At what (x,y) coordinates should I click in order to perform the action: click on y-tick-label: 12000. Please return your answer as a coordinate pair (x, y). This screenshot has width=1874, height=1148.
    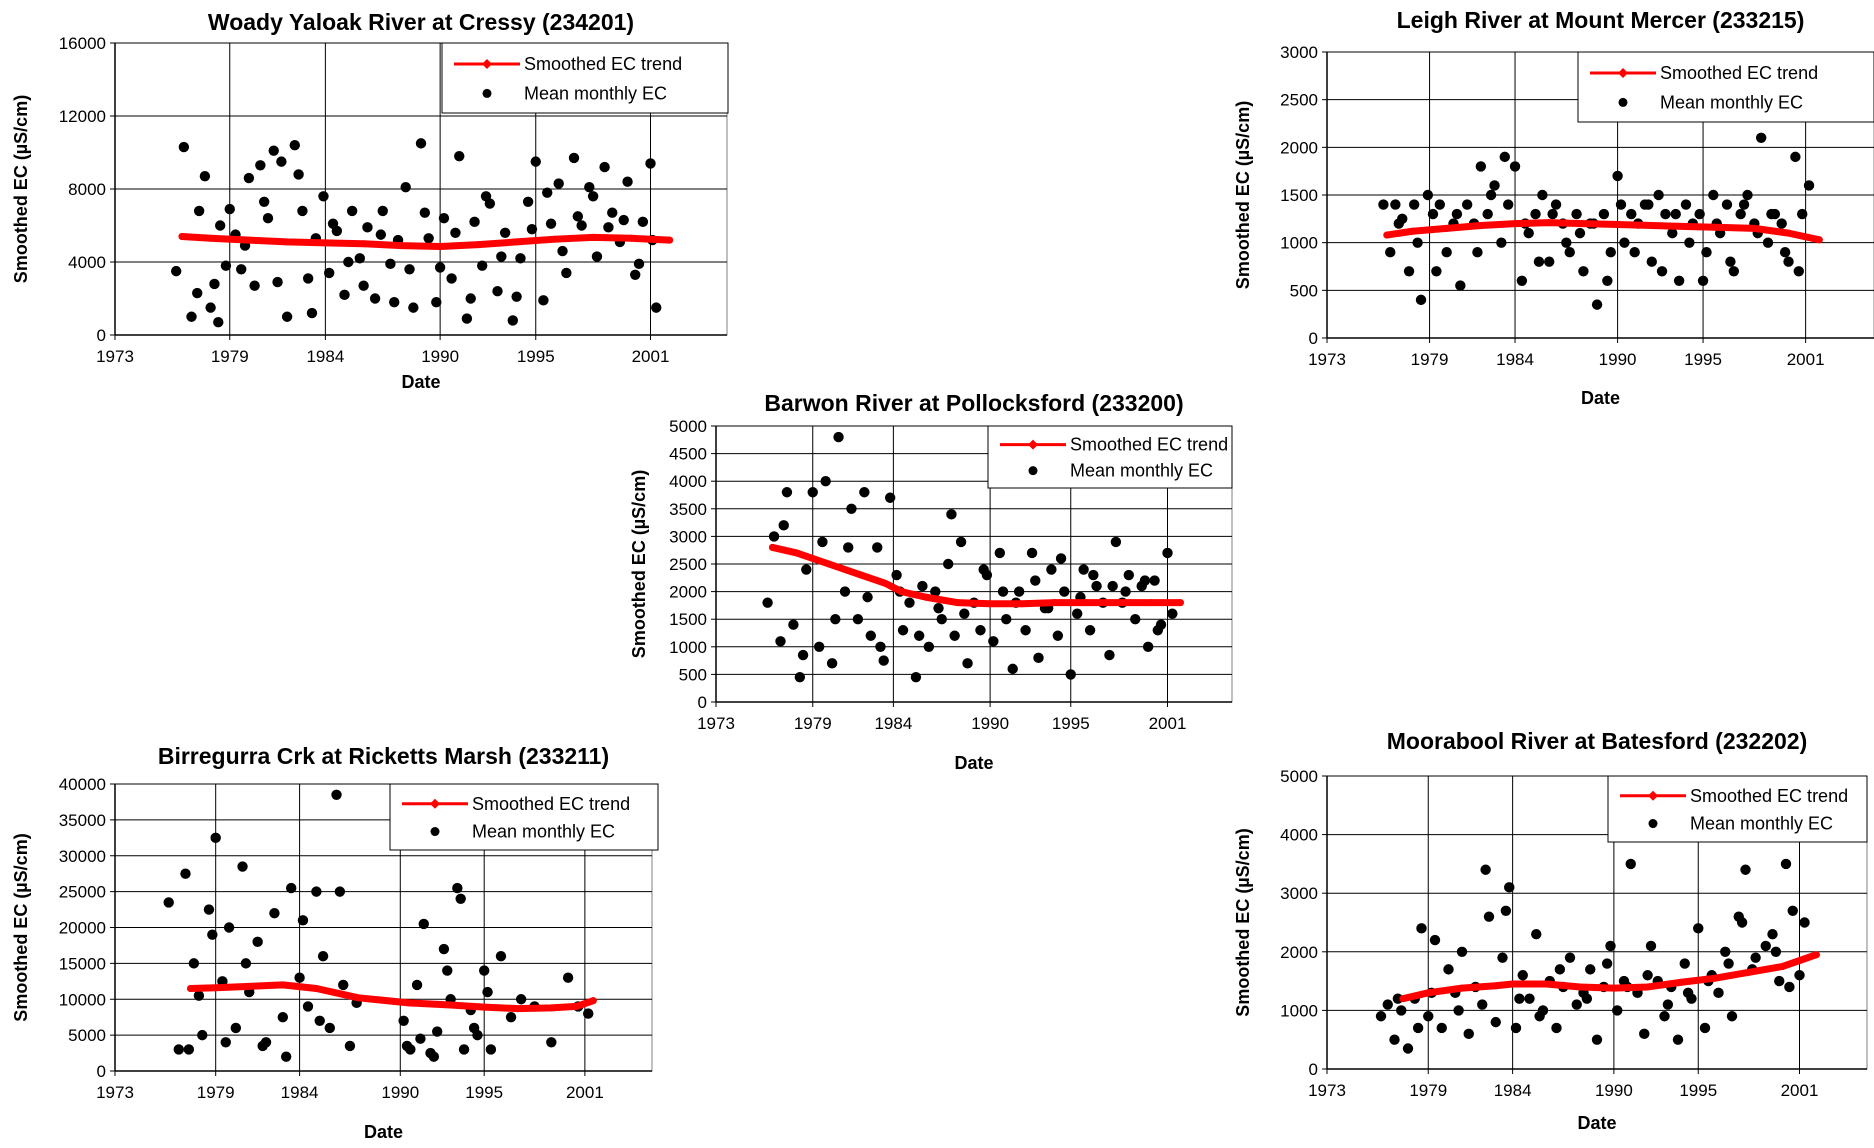
    Looking at the image, I should click on (82, 116).